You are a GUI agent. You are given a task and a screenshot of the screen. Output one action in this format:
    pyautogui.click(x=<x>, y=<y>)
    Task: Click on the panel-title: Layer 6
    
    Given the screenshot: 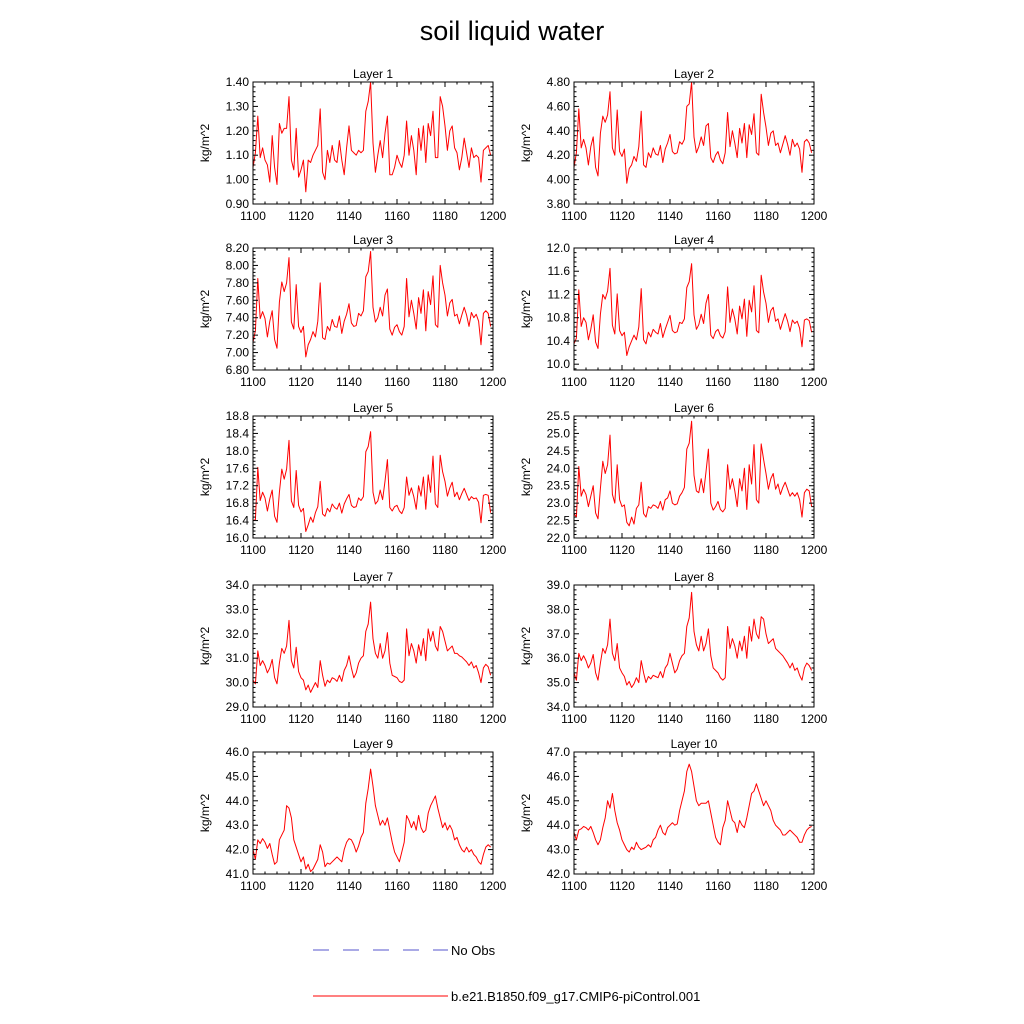 What is the action you would take?
    pyautogui.click(x=694, y=408)
    